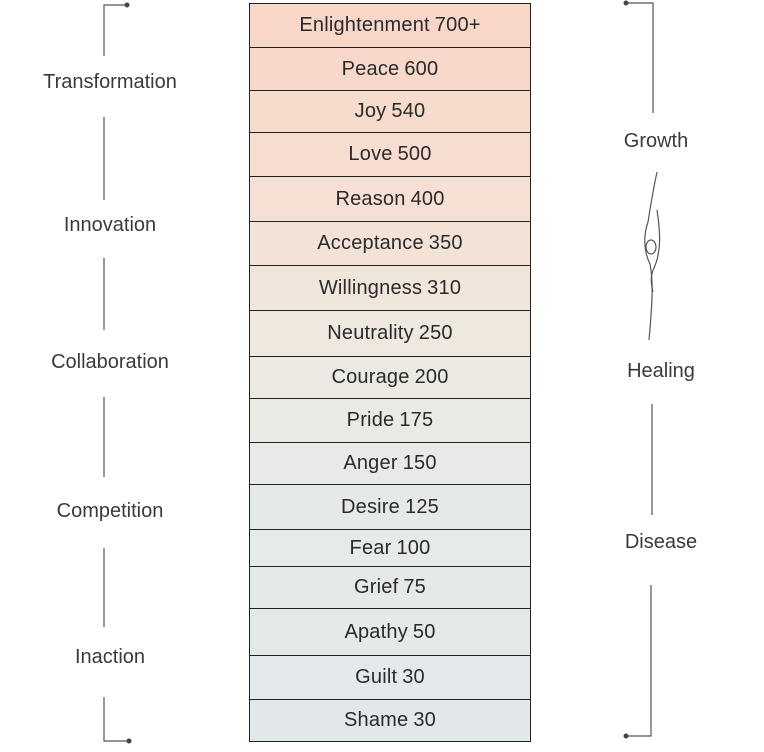 This screenshot has width=764, height=752. I want to click on healing-swirl-outline, so click(655, 251).